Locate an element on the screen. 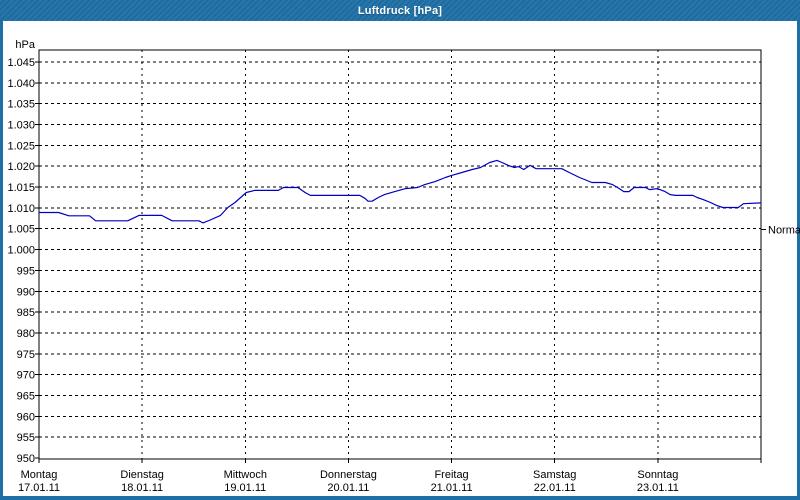 Image resolution: width=800 pixels, height=500 pixels. y-tick-label: 1.030 is located at coordinates (21, 126).